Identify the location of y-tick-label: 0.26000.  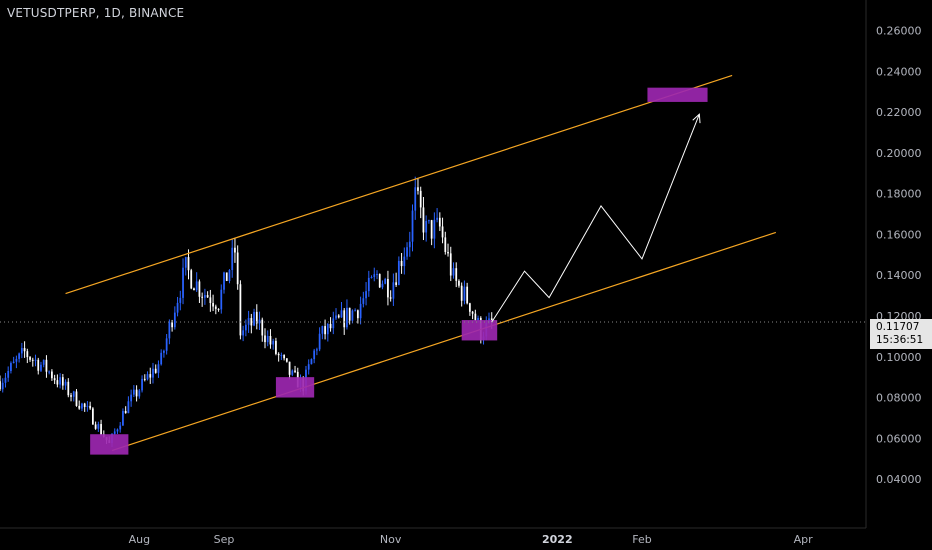
(899, 31).